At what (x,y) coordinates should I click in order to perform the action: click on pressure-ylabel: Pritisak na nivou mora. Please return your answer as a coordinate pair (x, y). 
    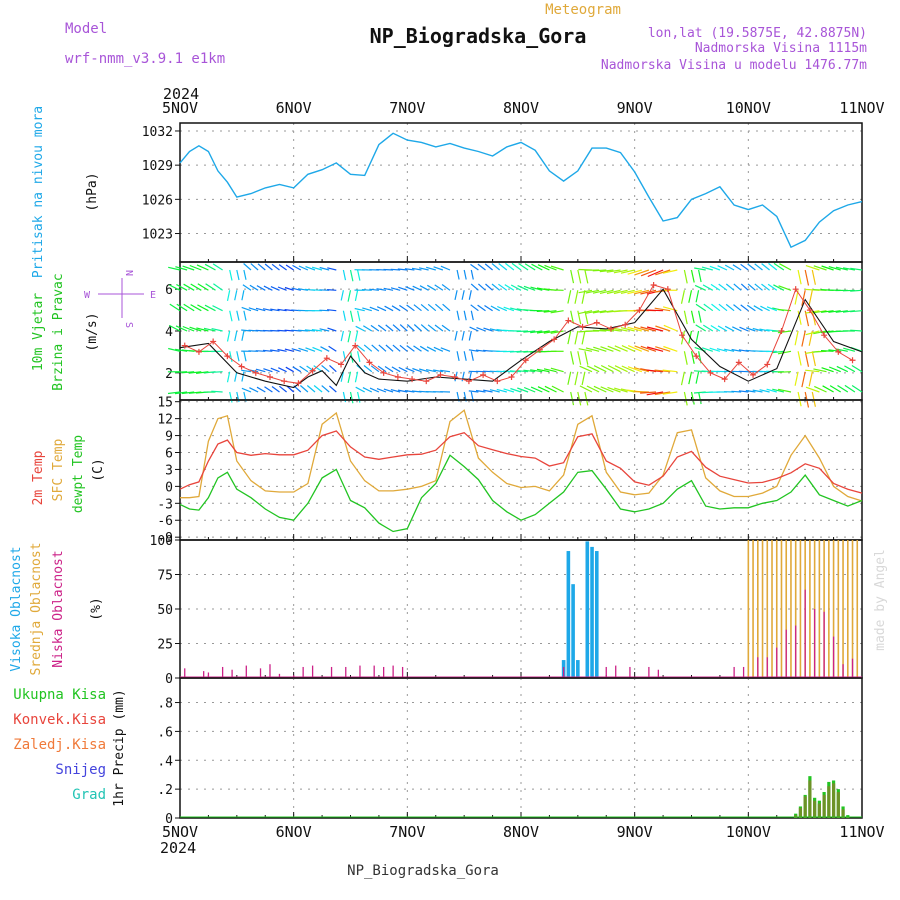
    Looking at the image, I should click on (38, 192).